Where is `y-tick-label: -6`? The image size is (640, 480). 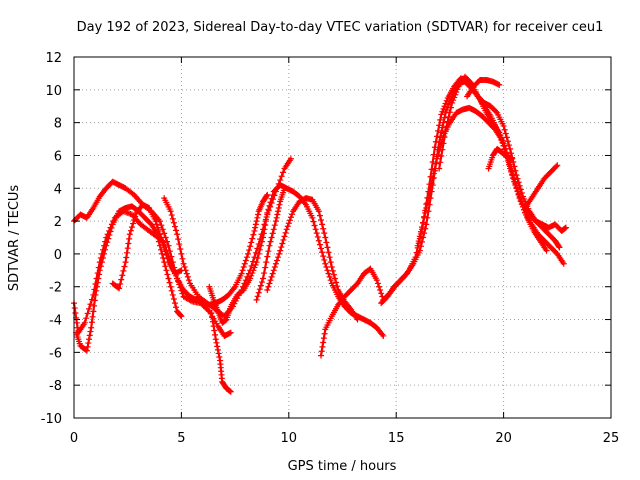
y-tick-label: -6 is located at coordinates (55, 353).